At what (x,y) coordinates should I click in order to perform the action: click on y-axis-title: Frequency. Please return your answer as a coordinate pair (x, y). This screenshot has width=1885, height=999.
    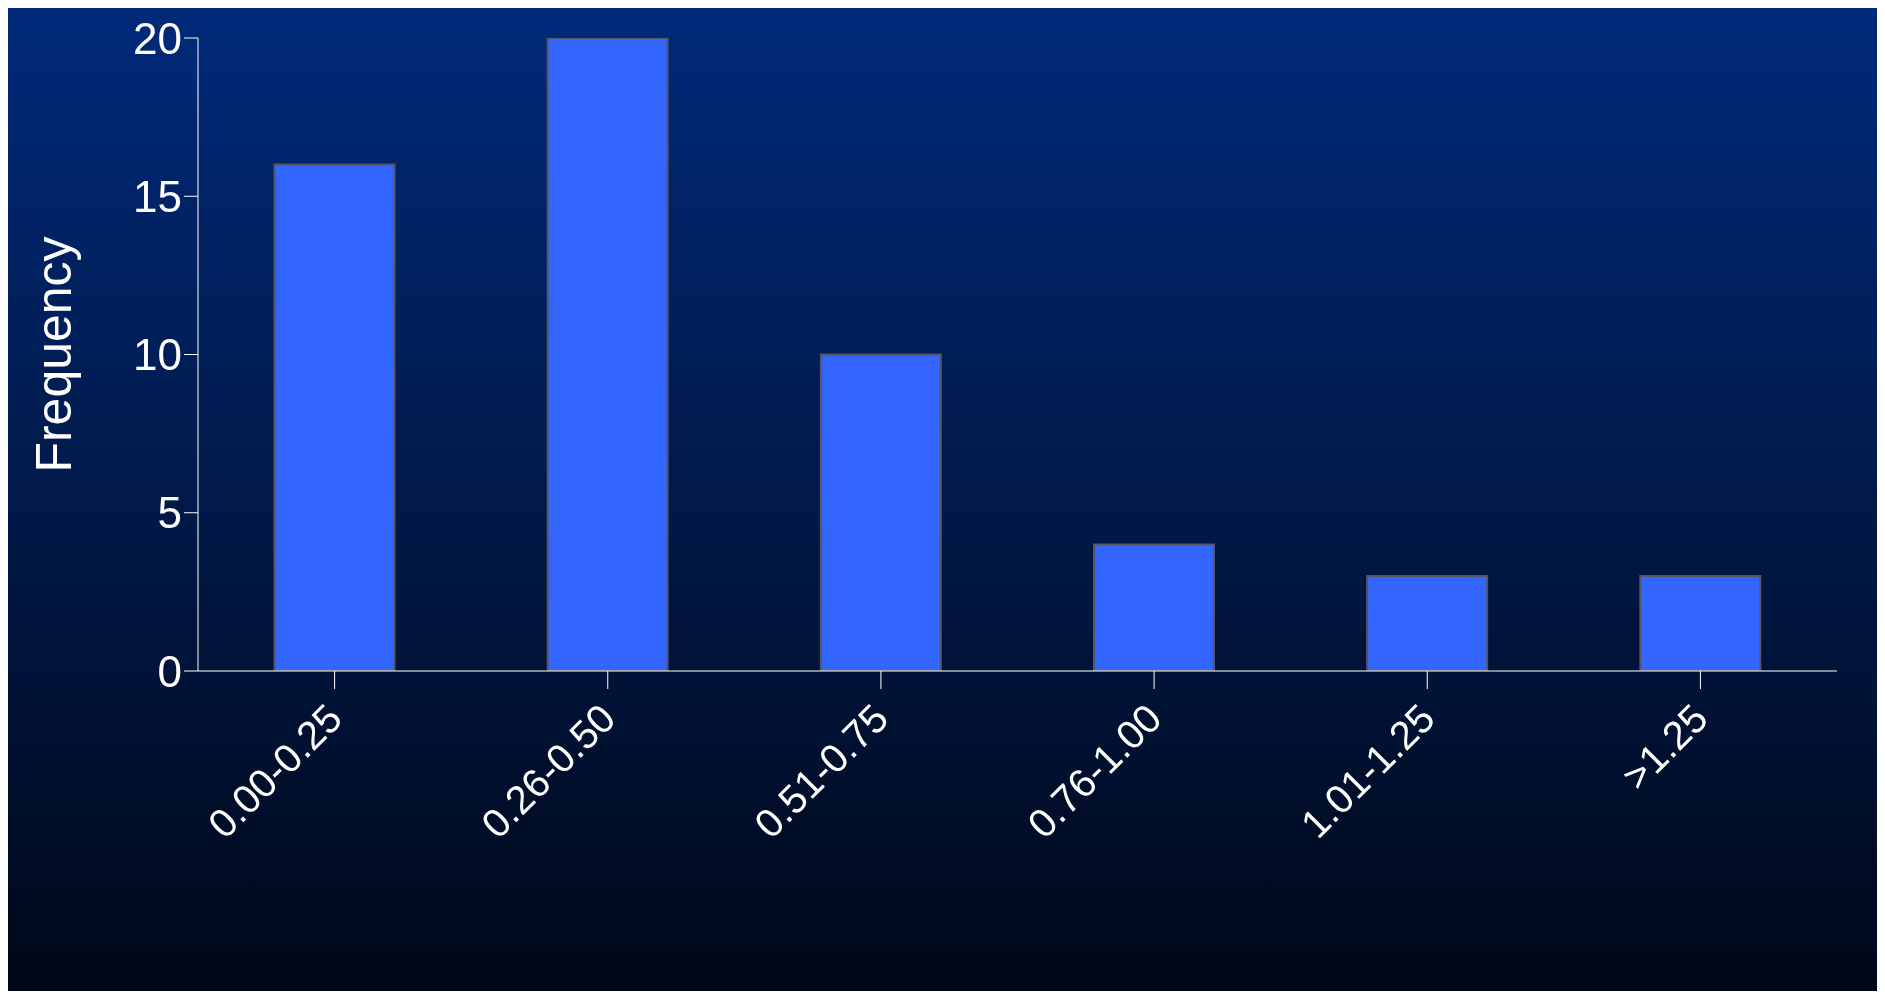
    Looking at the image, I should click on (53, 354).